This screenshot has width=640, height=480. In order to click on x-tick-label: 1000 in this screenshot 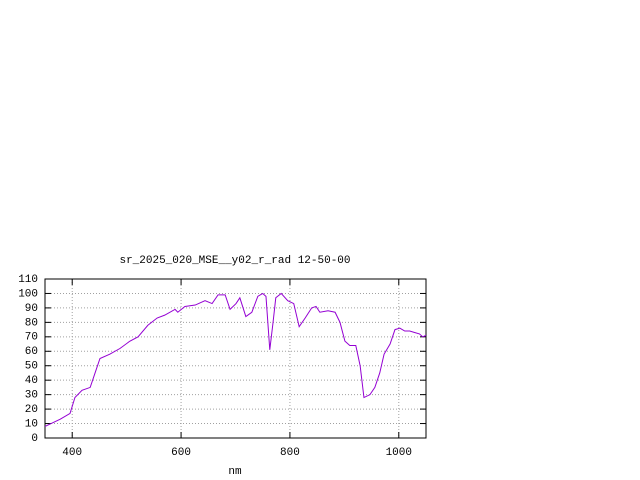, I will do `click(399, 453)`.